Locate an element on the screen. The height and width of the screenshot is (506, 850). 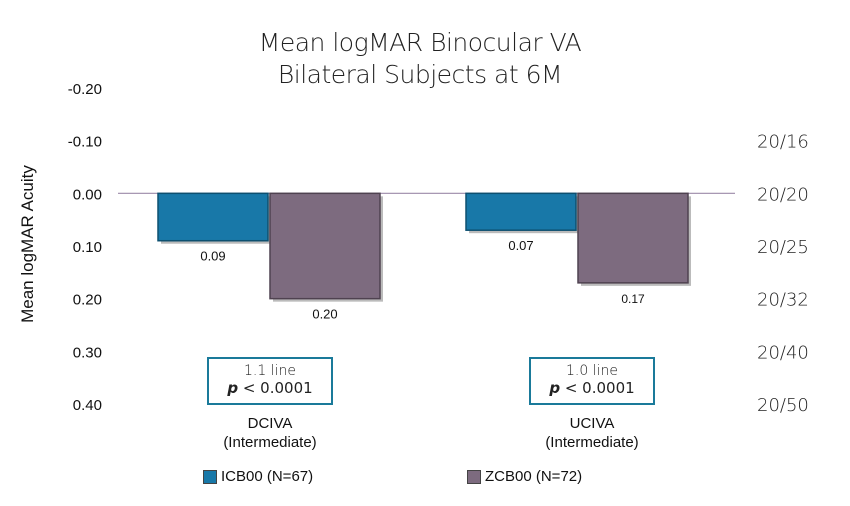
legend-swatch-zcb00 is located at coordinates (474, 476).